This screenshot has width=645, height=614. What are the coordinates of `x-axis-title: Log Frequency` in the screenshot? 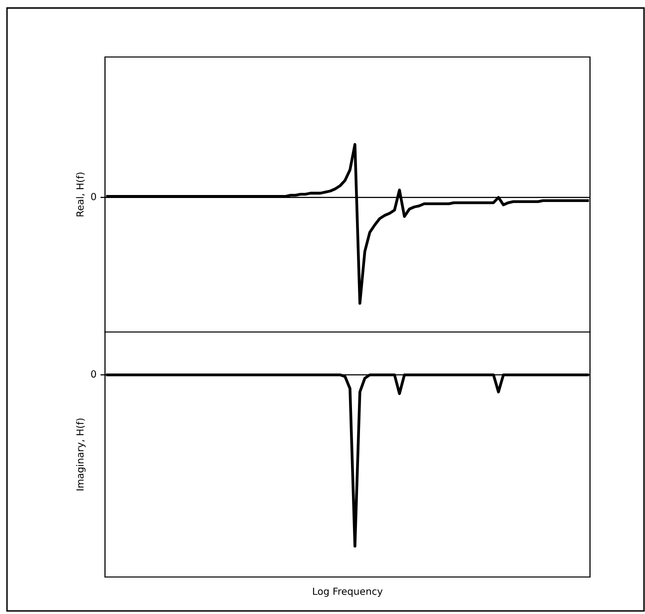 It's located at (348, 592).